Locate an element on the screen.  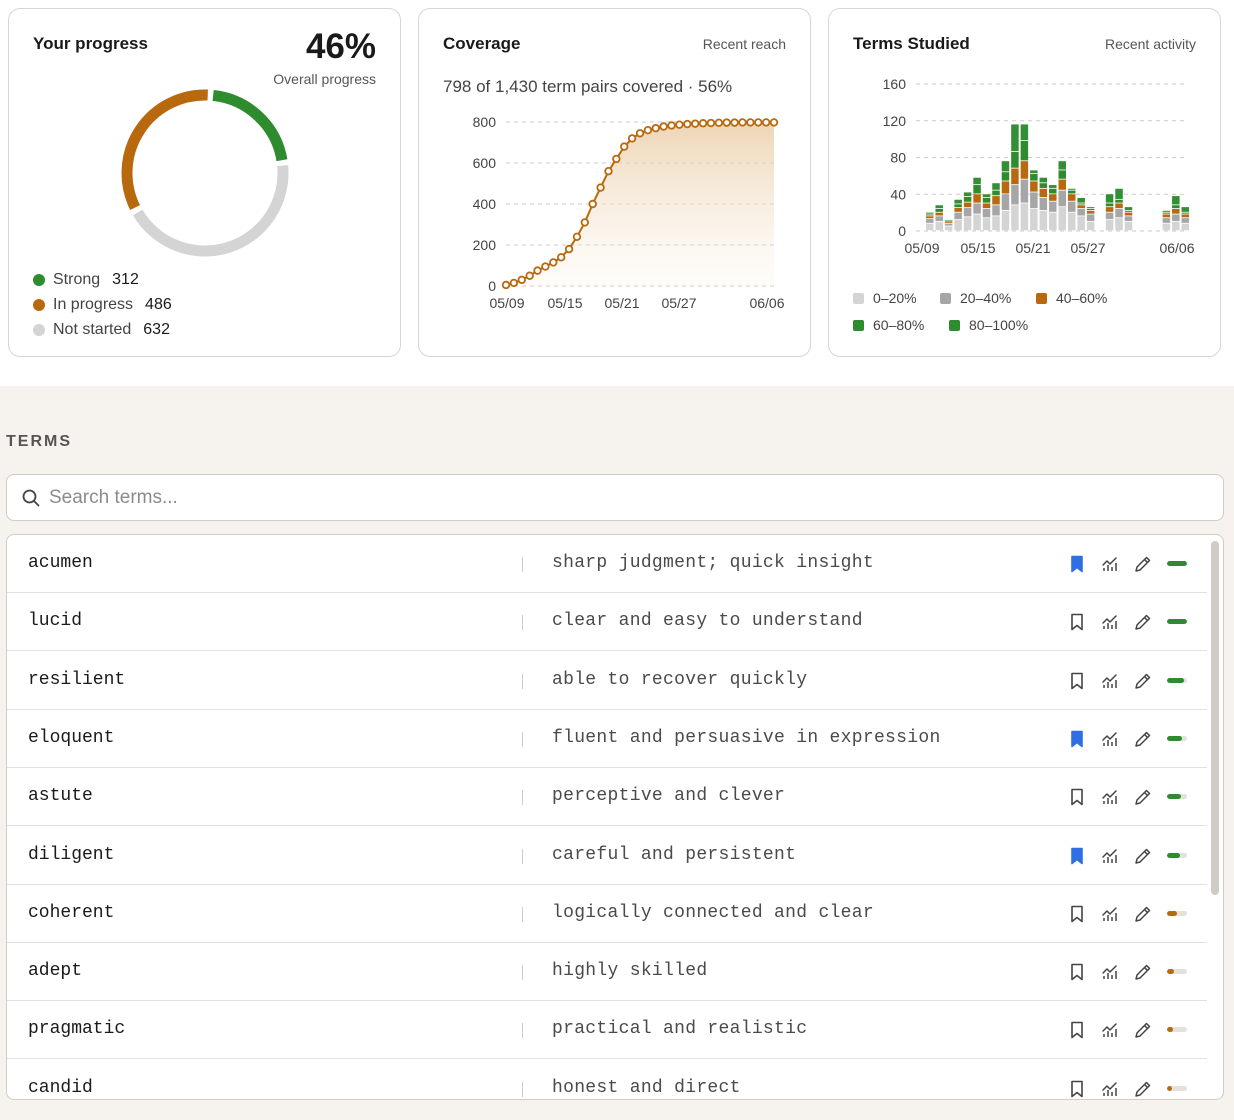
x-tick-label: 05/15 is located at coordinates (564, 303).